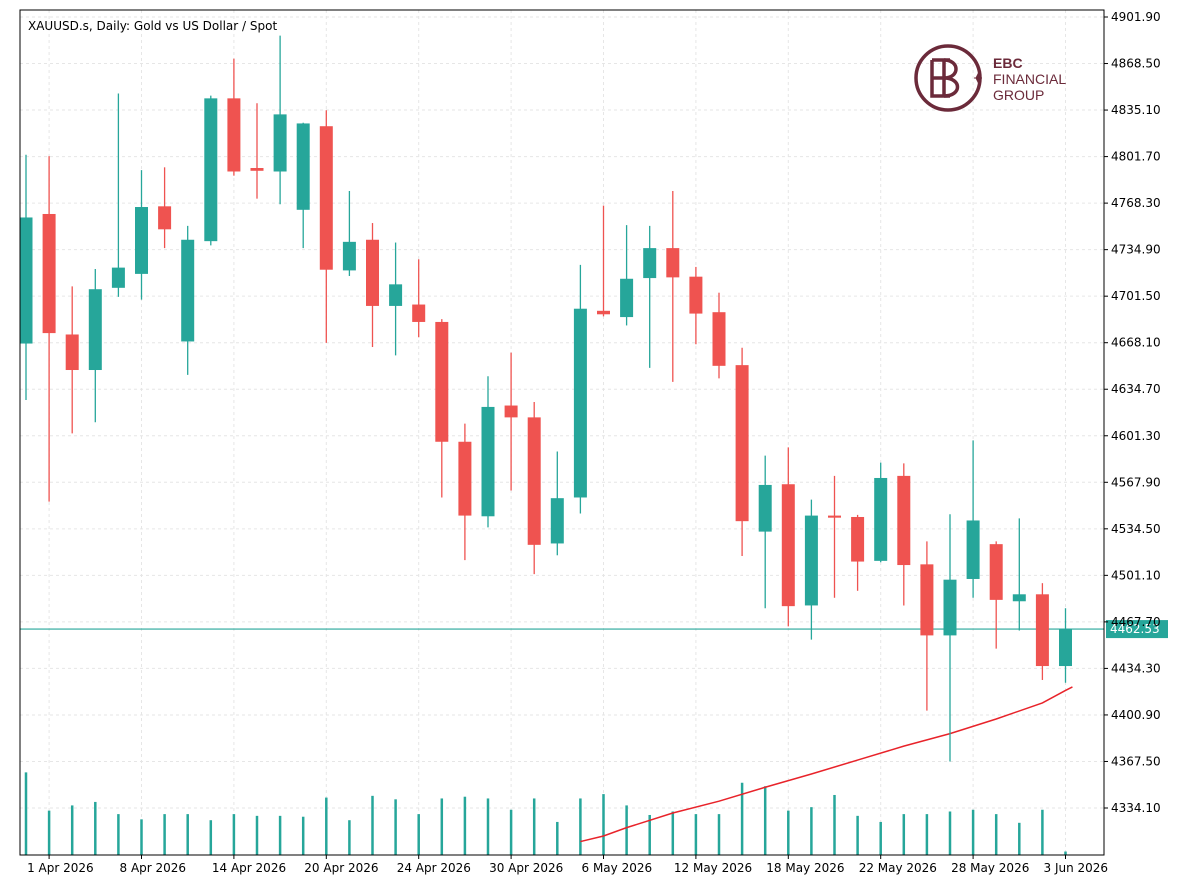  What do you see at coordinates (1136, 668) in the screenshot?
I see `y-tick-label: 4434.30` at bounding box center [1136, 668].